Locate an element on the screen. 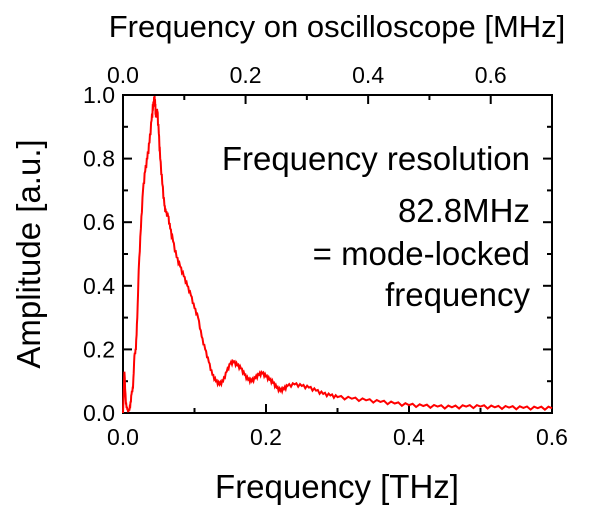 Image resolution: width=591 pixels, height=509 pixels. y-tick-label: 0.8 is located at coordinates (99, 159).